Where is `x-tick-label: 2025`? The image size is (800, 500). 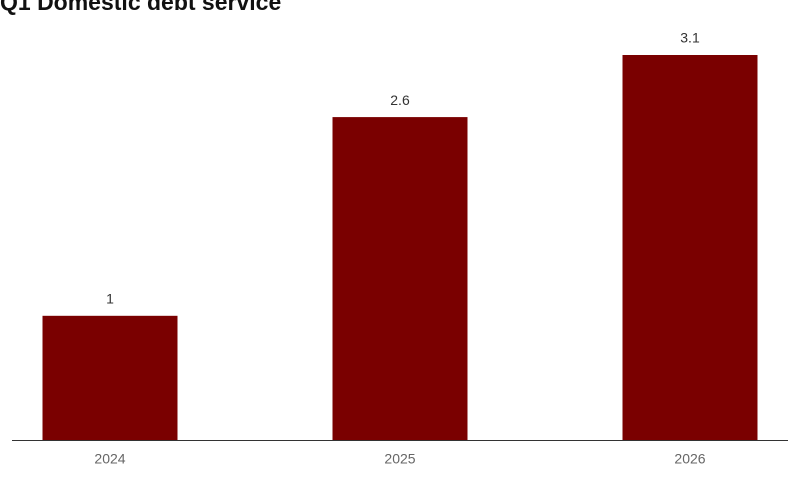
x-tick-label: 2025 is located at coordinates (399, 459).